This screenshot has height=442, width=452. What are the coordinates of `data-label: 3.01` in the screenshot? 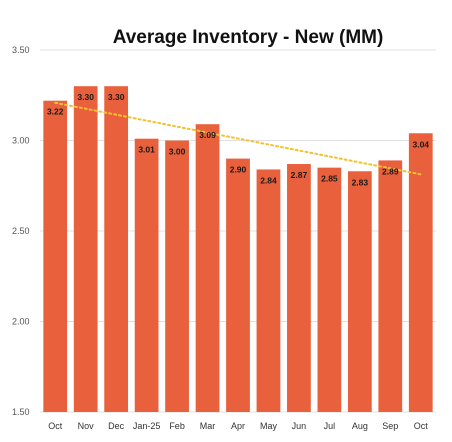 It's located at (146, 150).